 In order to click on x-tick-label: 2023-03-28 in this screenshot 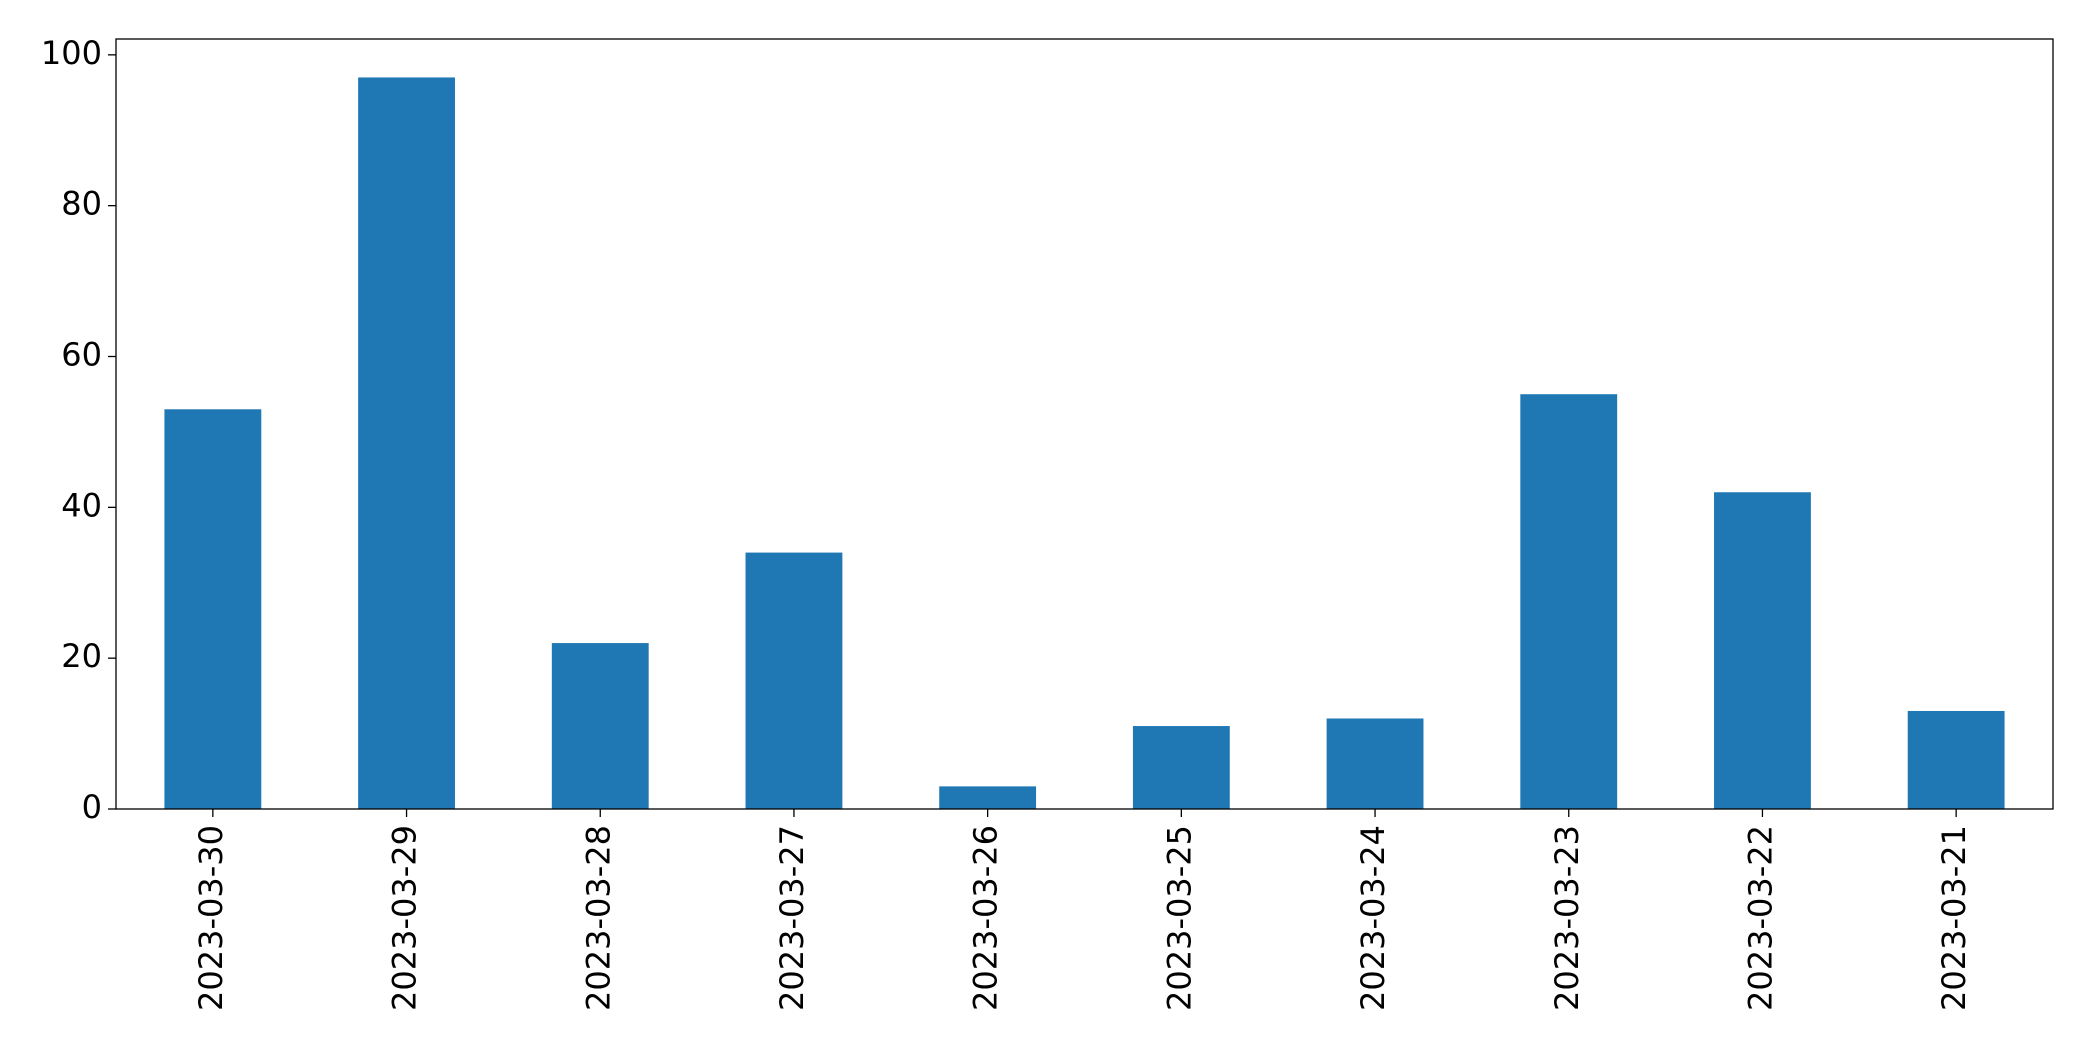, I will do `click(598, 918)`.